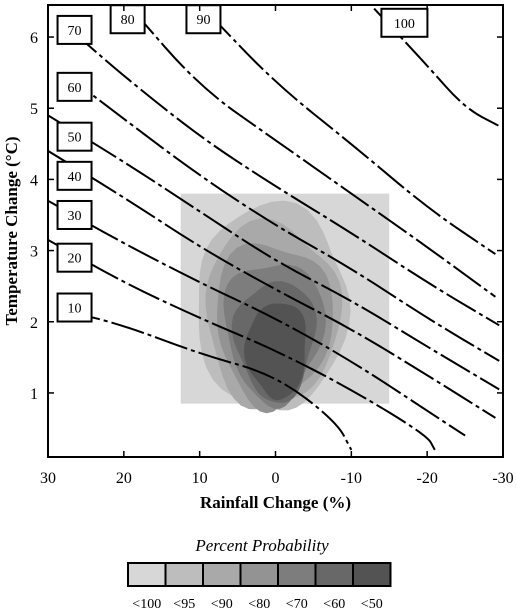  I want to click on x-axis-label: Rainfall Change (%), so click(275, 502).